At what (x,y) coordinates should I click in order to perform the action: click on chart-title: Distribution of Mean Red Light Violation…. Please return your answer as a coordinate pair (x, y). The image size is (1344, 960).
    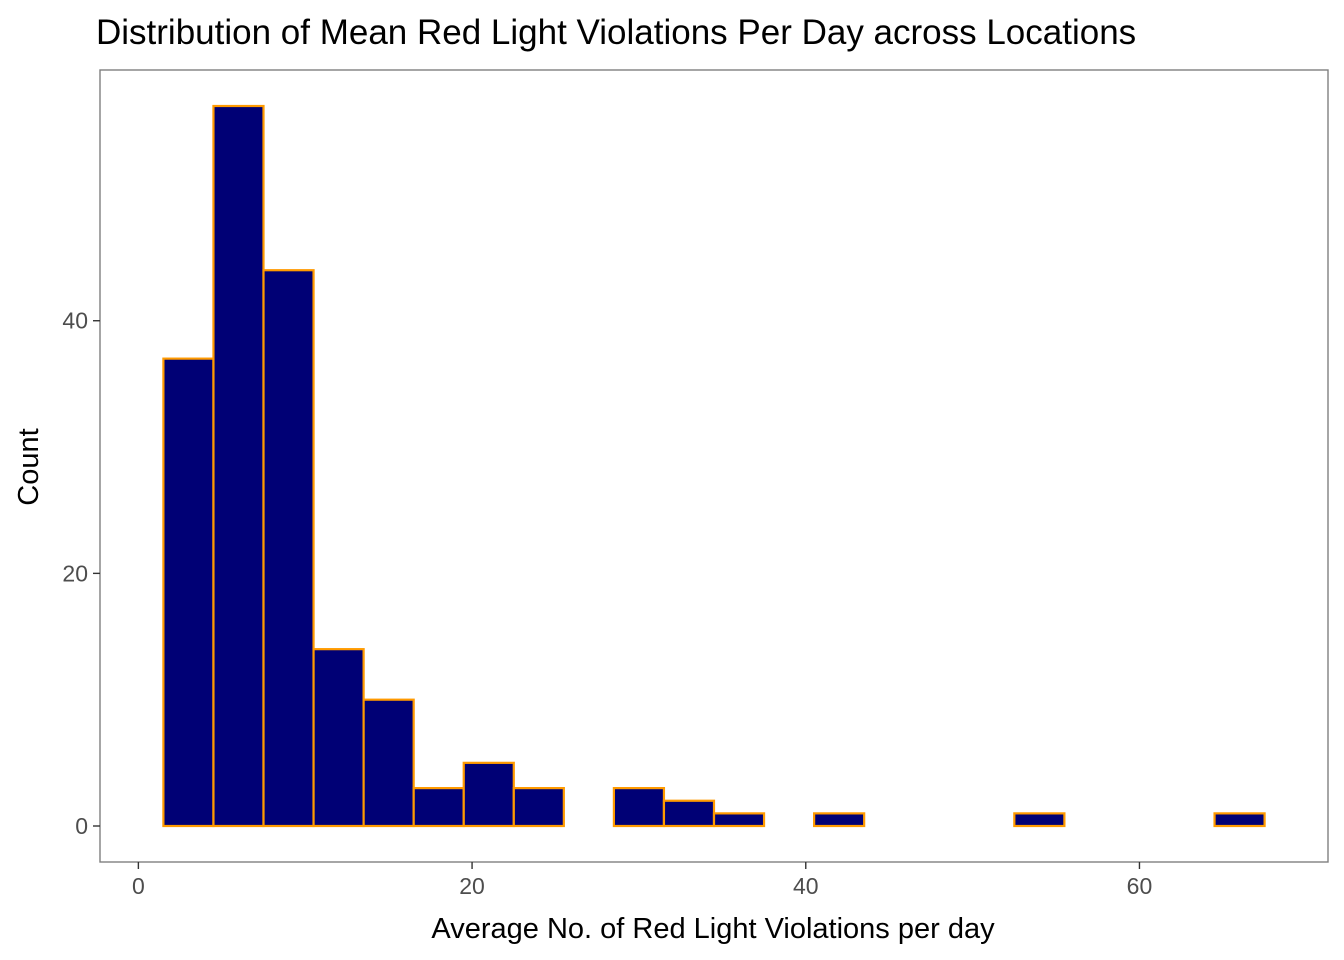
    Looking at the image, I should click on (616, 32).